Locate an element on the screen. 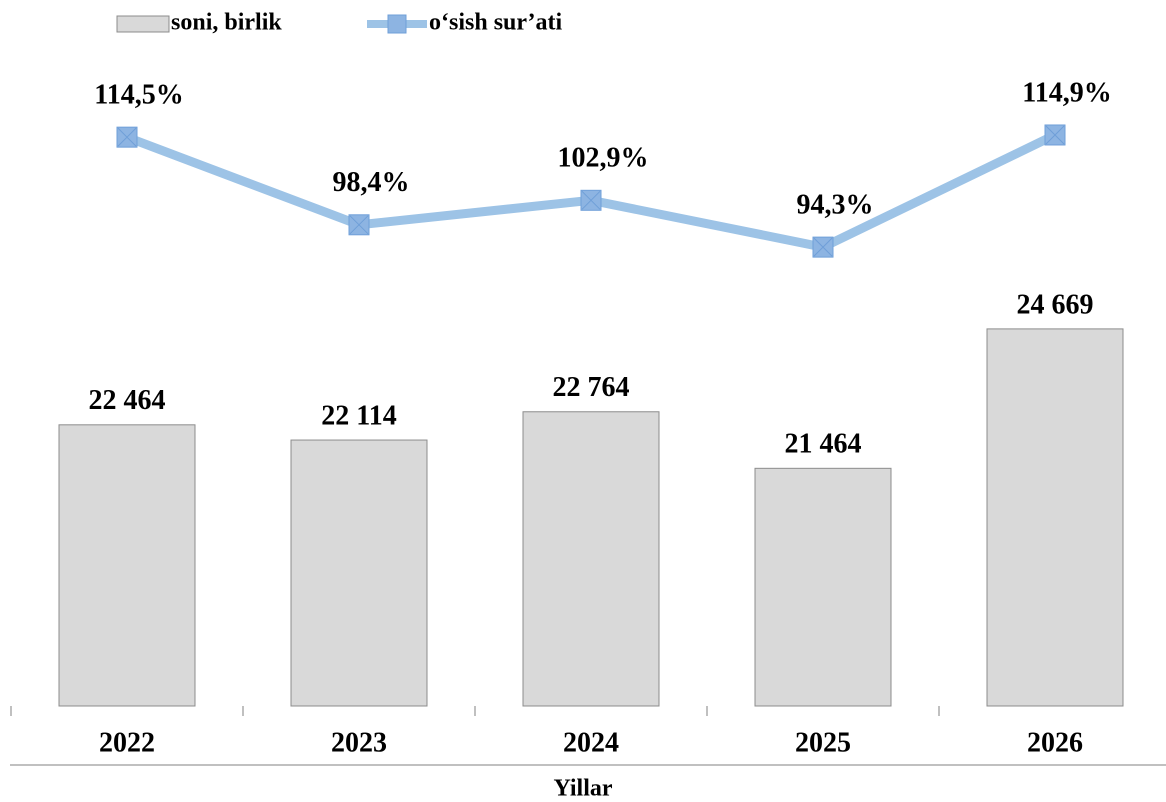 The height and width of the screenshot is (802, 1166). data-label: 24 669 is located at coordinates (1055, 304).